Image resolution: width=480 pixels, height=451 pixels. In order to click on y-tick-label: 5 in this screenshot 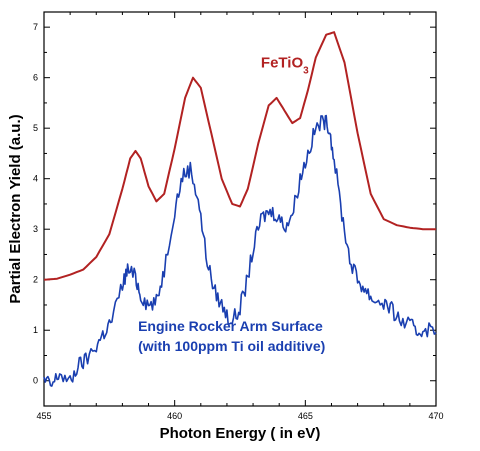, I will do `click(35, 128)`.